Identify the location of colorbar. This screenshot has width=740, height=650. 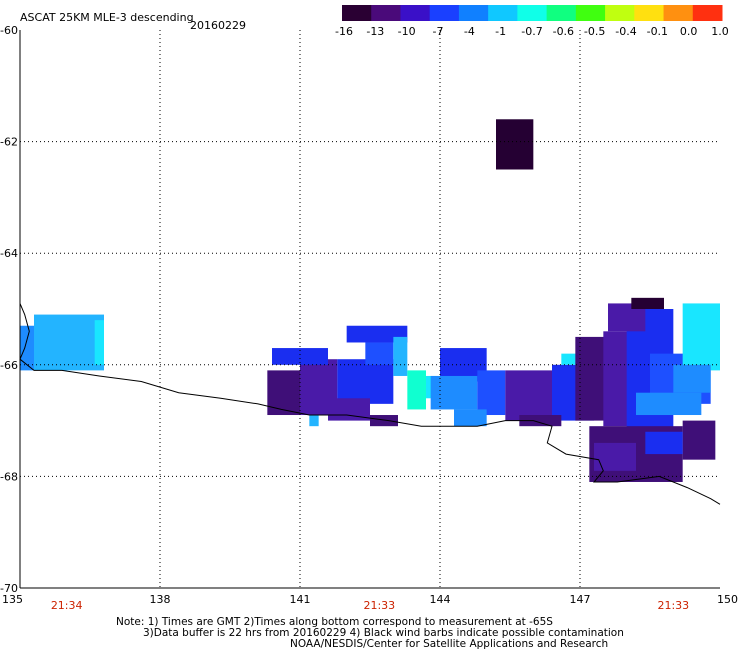
(532, 13).